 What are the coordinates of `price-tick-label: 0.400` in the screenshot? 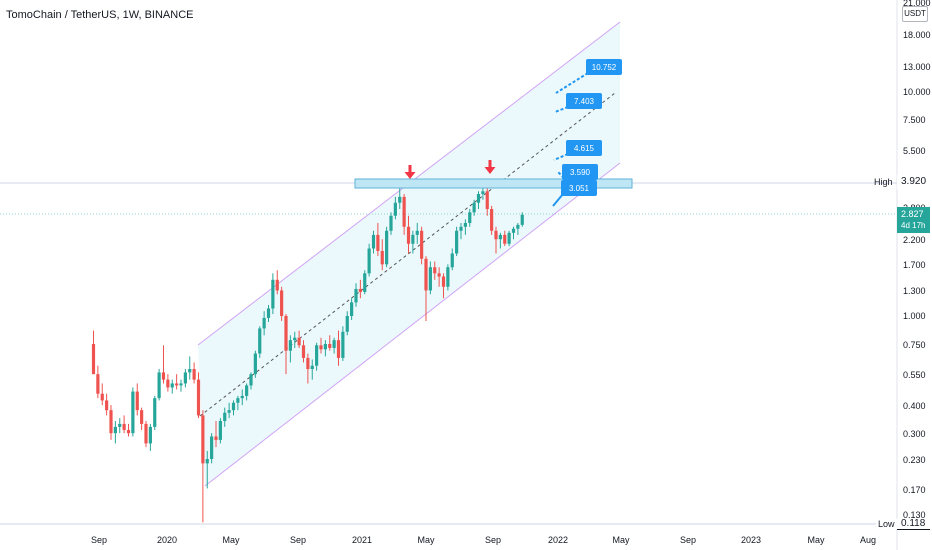 It's located at (914, 406).